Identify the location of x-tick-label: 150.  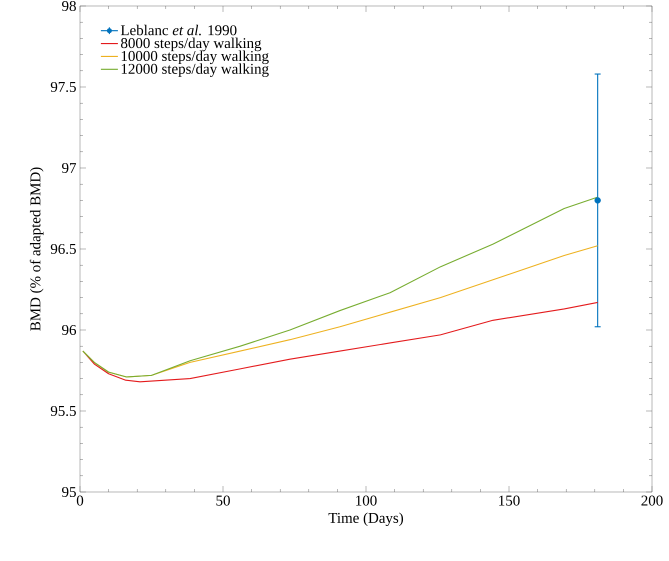
(509, 501).